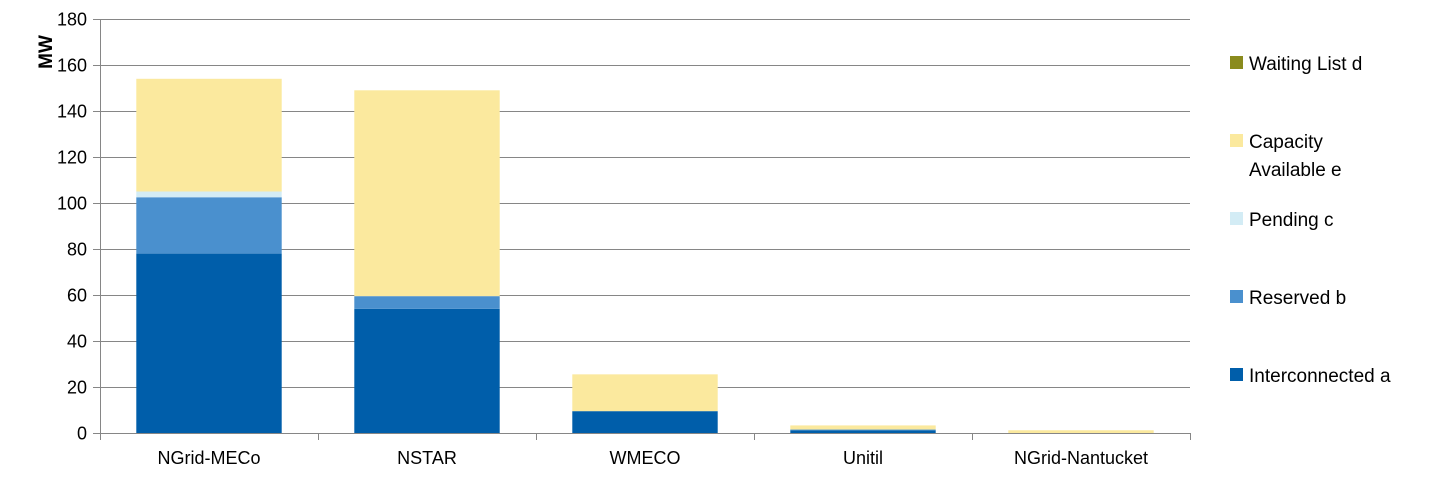  Describe the element at coordinates (77, 250) in the screenshot. I see `y-tick-label: 80` at that location.